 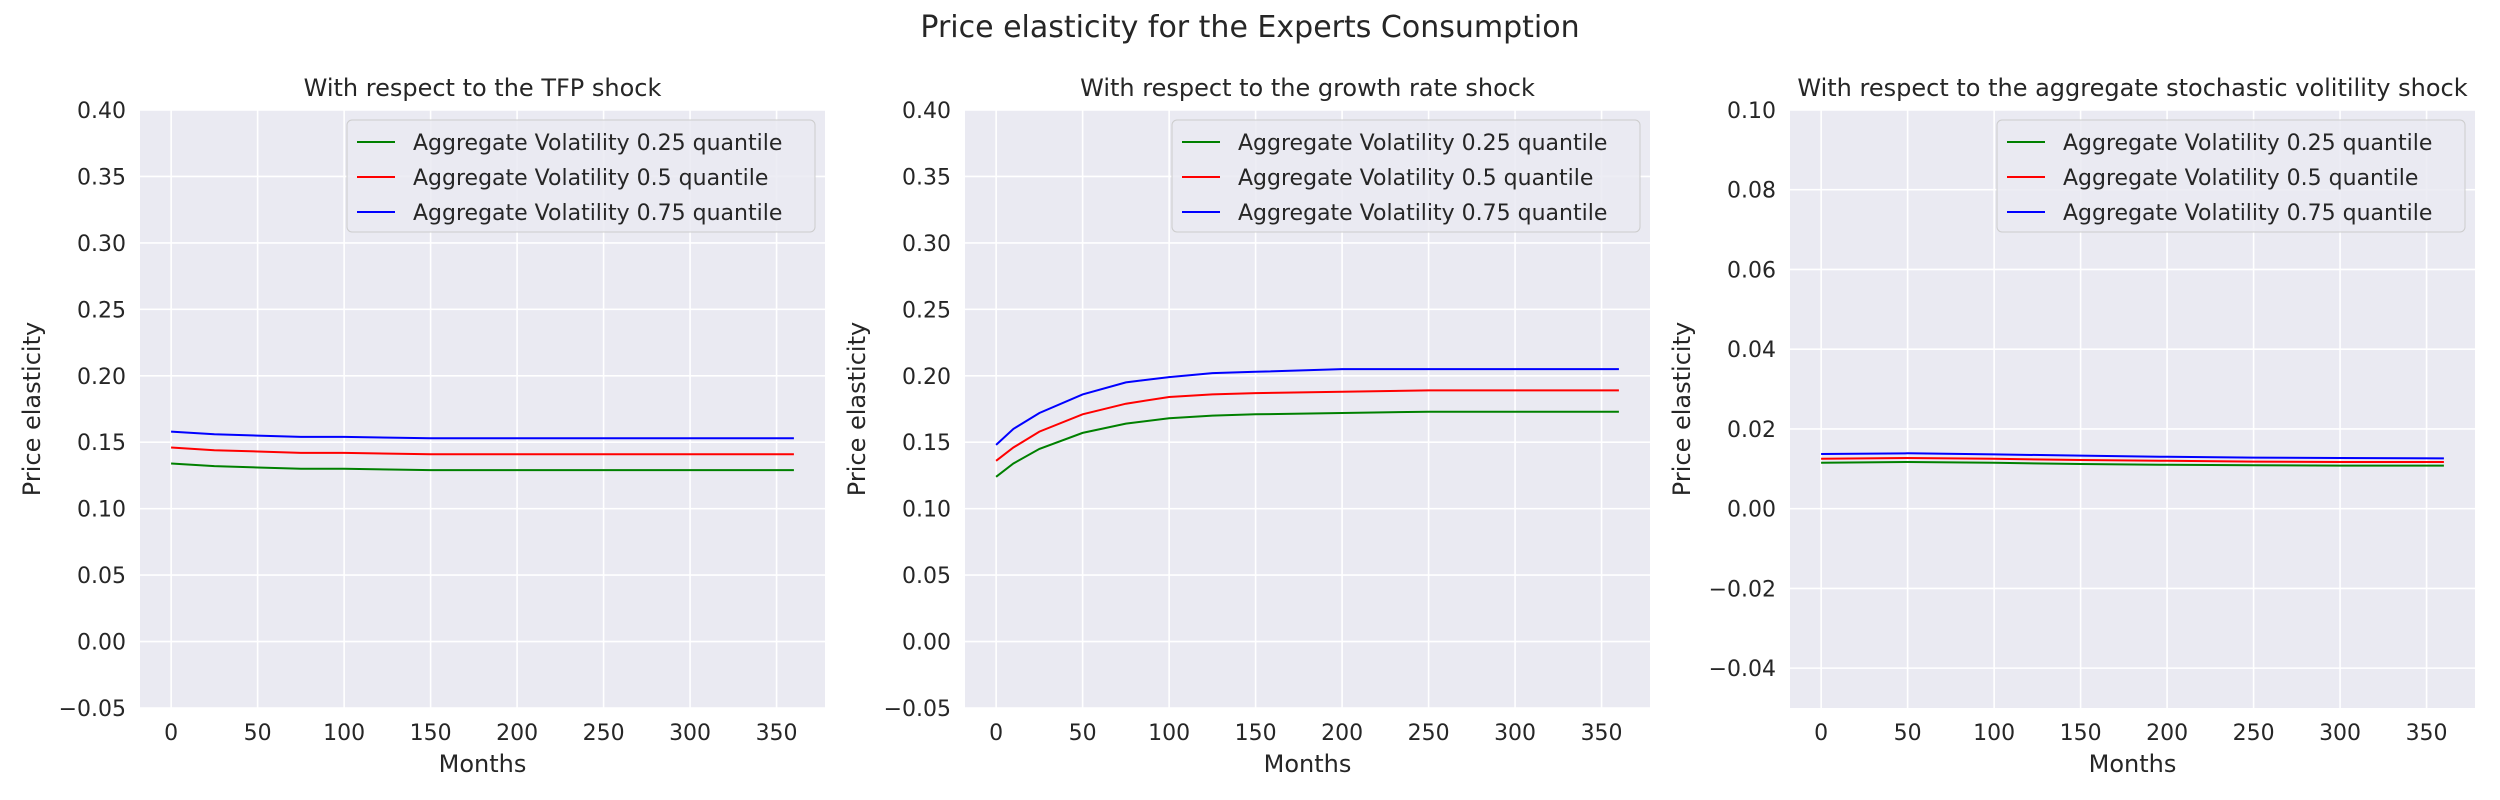 I want to click on y-tick-label: 0.04, so click(x=1751, y=350).